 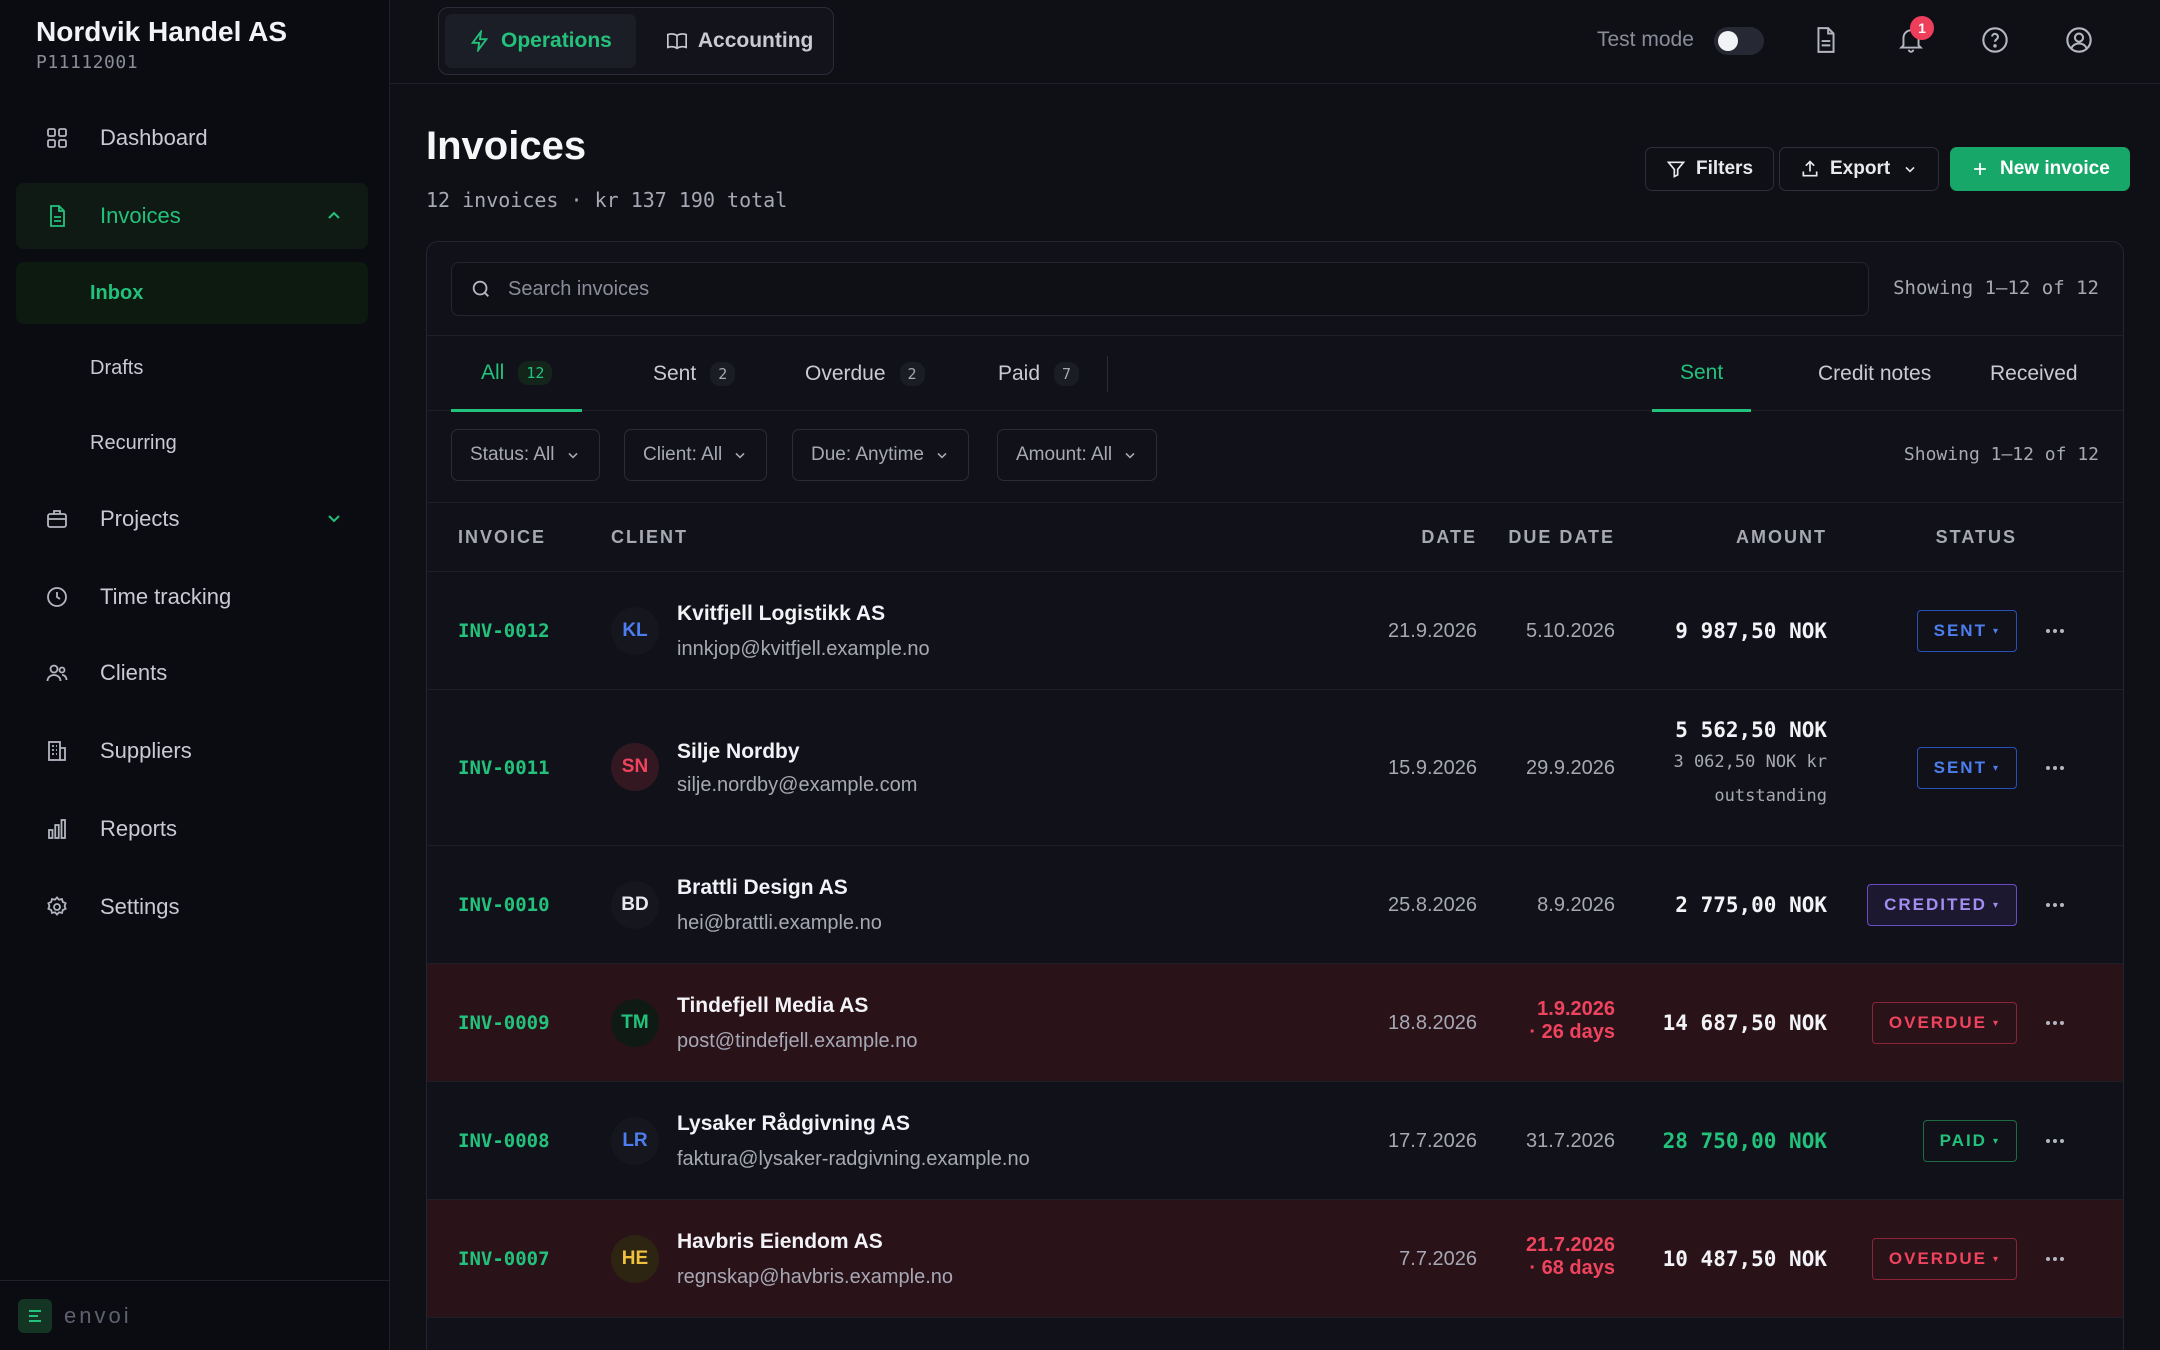 I want to click on column-header-client: CLIENT, so click(x=649, y=537).